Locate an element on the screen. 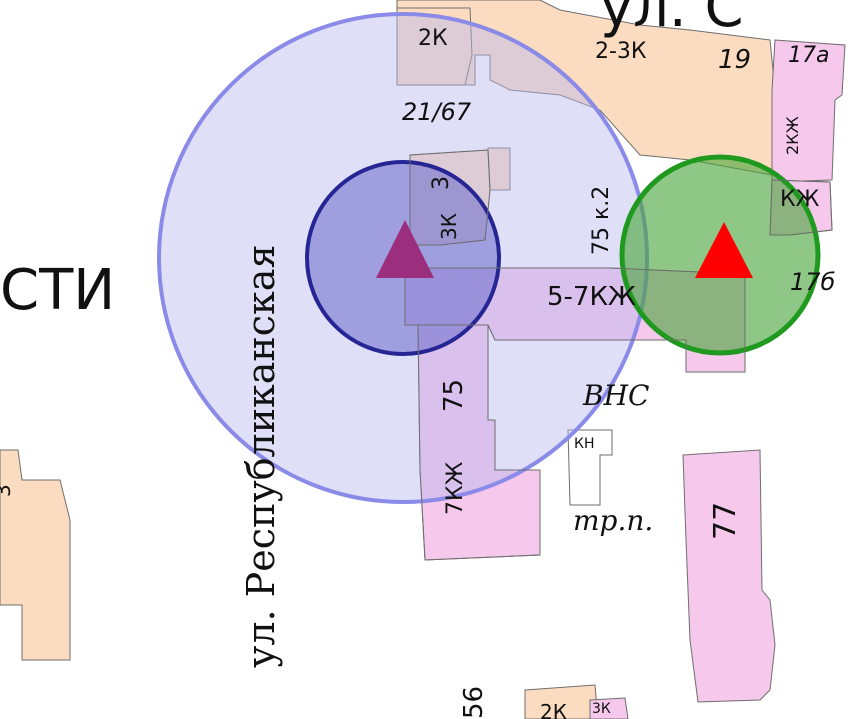 The image size is (850, 719). purple-triangle-marker is located at coordinates (405, 249).